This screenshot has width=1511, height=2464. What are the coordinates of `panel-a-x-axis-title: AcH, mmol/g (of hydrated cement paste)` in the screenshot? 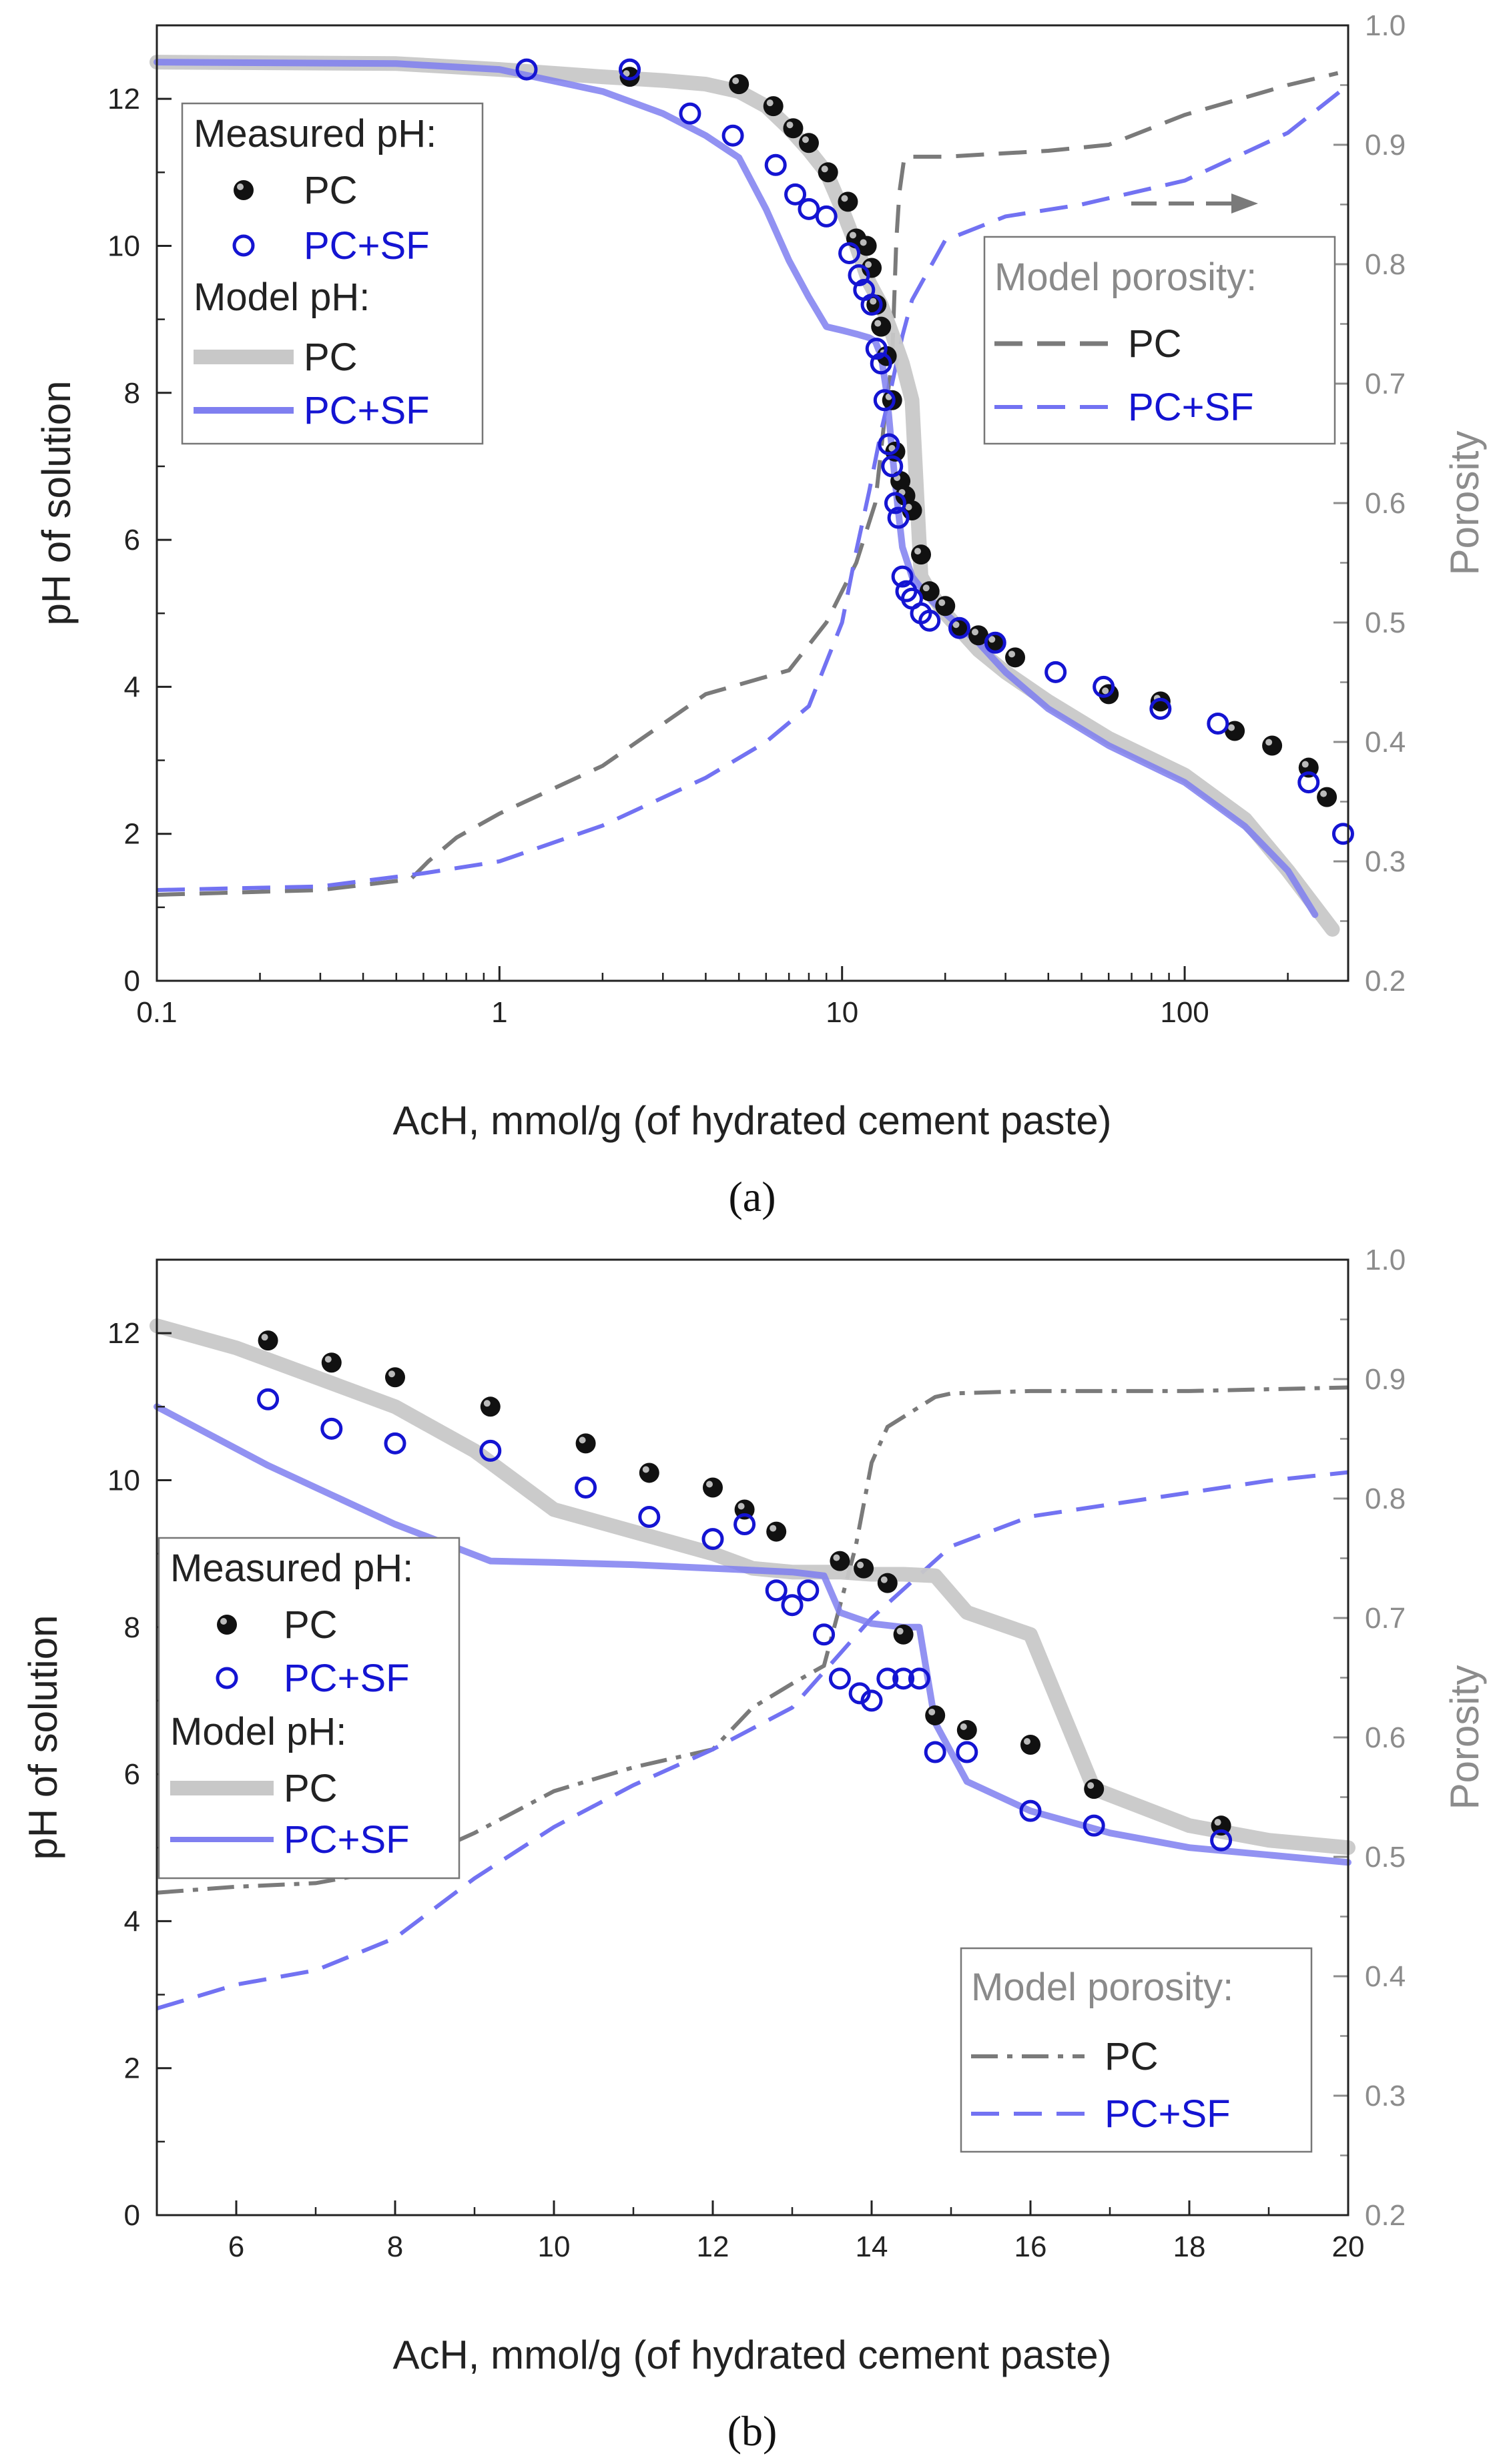 It's located at (751, 1120).